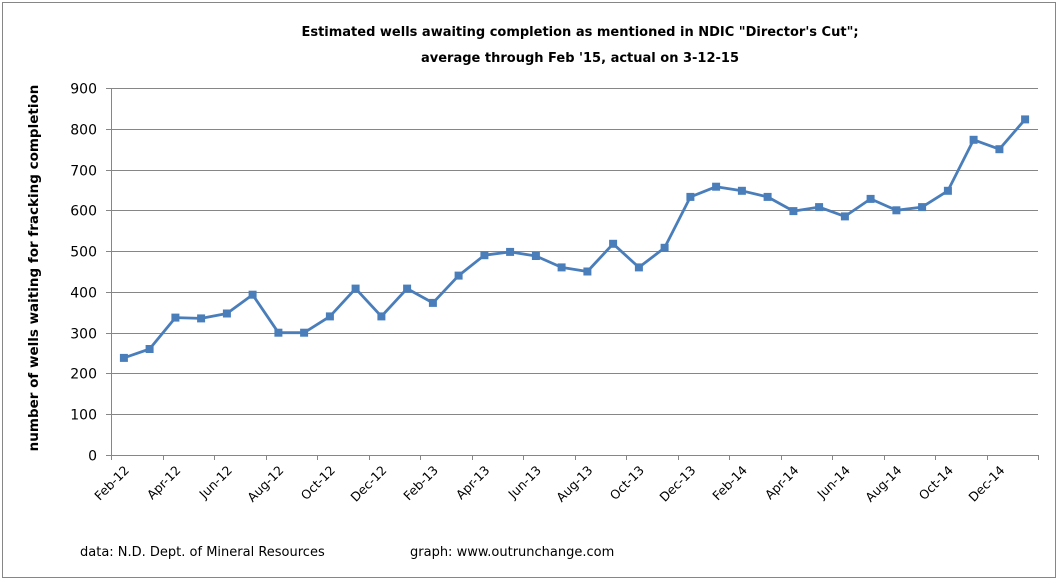  I want to click on x-tick-label: Apr-13, so click(473, 483).